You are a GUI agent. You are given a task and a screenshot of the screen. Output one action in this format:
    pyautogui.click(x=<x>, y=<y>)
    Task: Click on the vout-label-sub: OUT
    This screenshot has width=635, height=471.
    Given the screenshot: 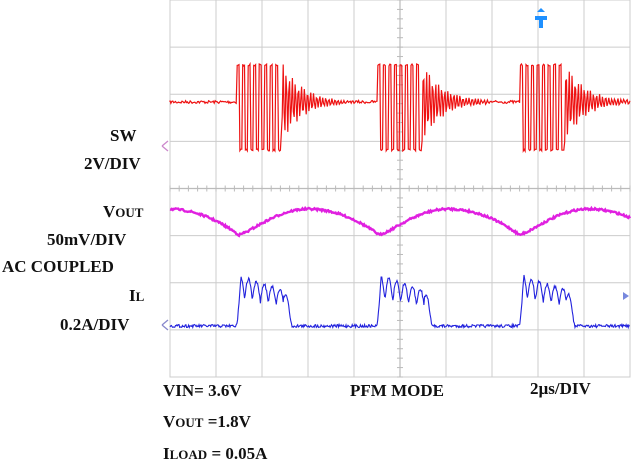 What is the action you would take?
    pyautogui.click(x=129, y=212)
    